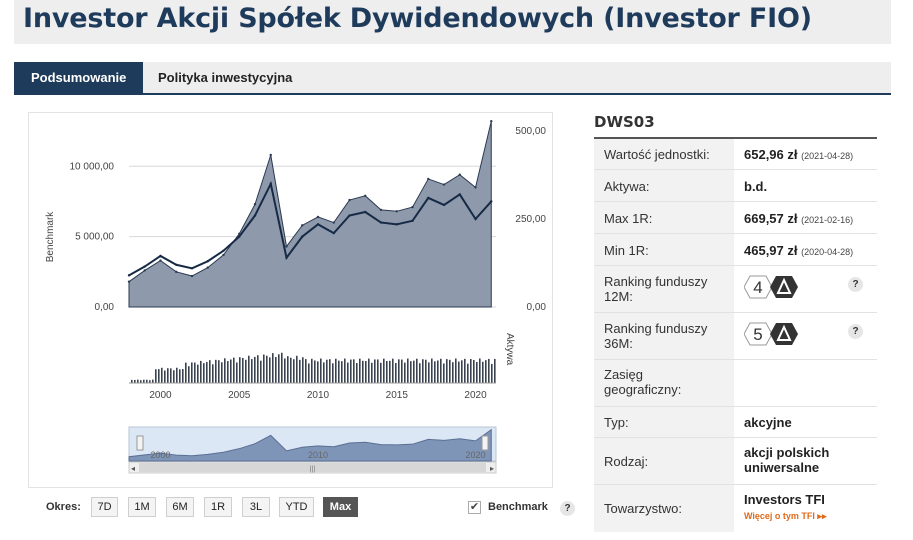 Image resolution: width=913 pixels, height=540 pixels. What do you see at coordinates (92, 166) in the screenshot?
I see `left-tick-label: 10 000,00` at bounding box center [92, 166].